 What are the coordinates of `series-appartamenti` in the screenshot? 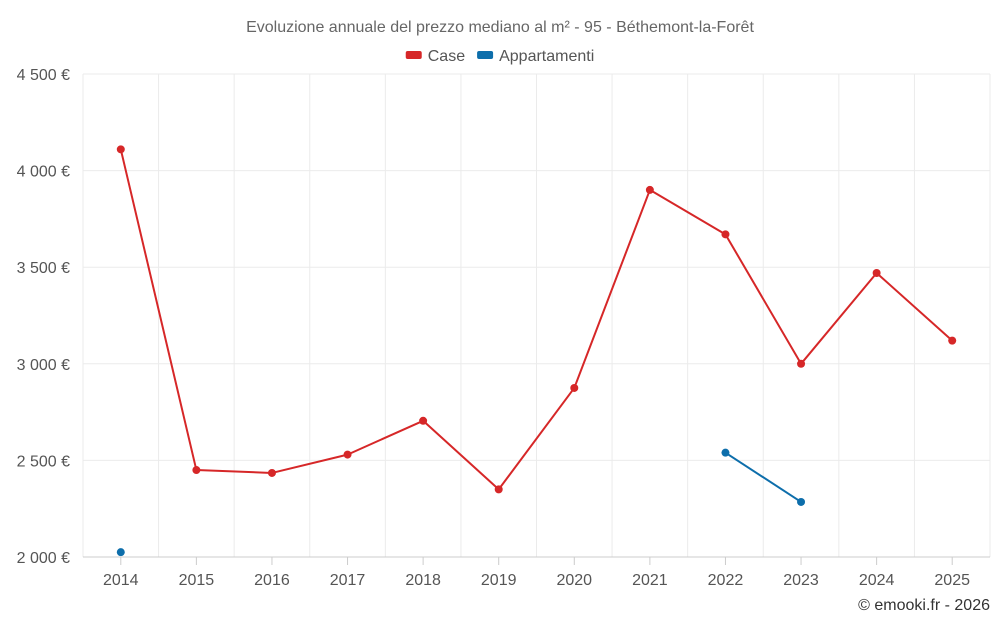 It's located at (461, 502).